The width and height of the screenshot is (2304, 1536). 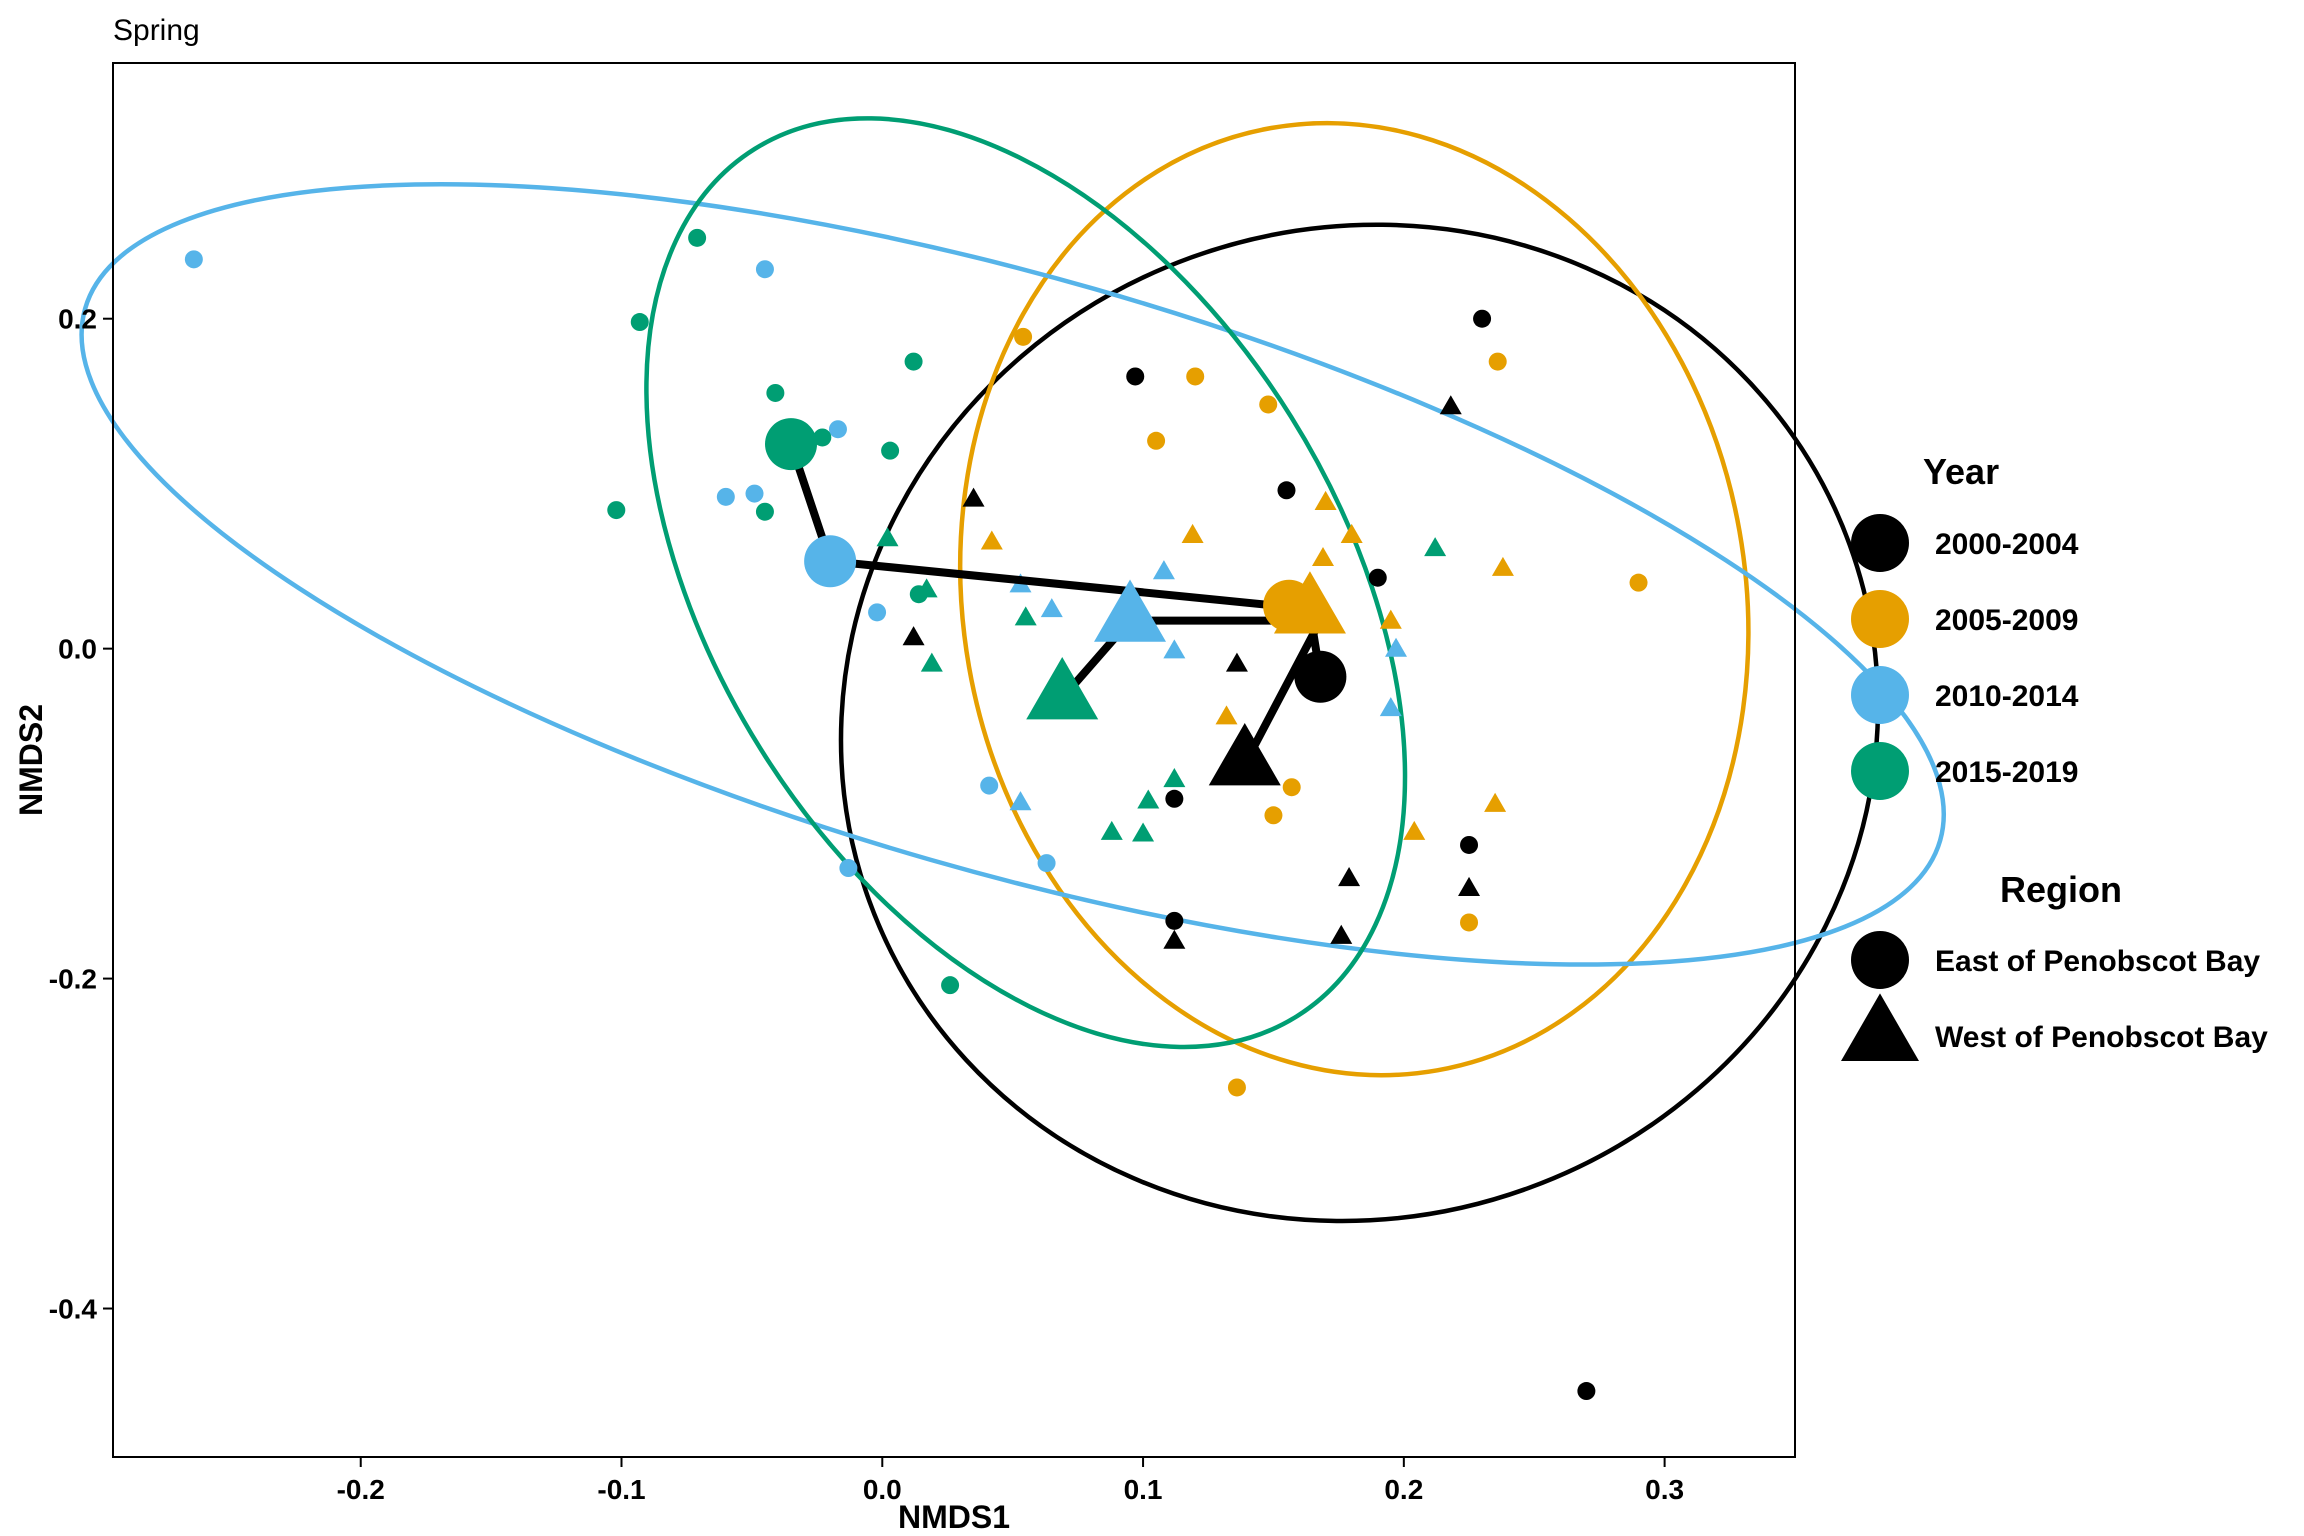 What do you see at coordinates (1130, 610) in the screenshot?
I see `centroid-west-2010-2014` at bounding box center [1130, 610].